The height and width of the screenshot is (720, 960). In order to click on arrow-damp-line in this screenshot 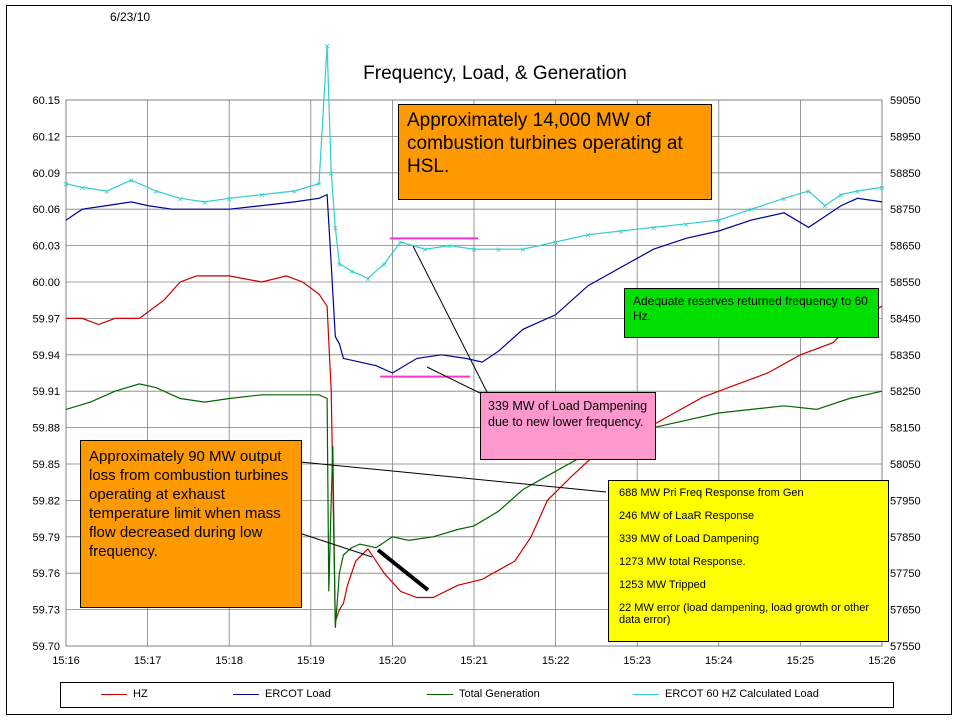, I will do `click(458, 382)`.